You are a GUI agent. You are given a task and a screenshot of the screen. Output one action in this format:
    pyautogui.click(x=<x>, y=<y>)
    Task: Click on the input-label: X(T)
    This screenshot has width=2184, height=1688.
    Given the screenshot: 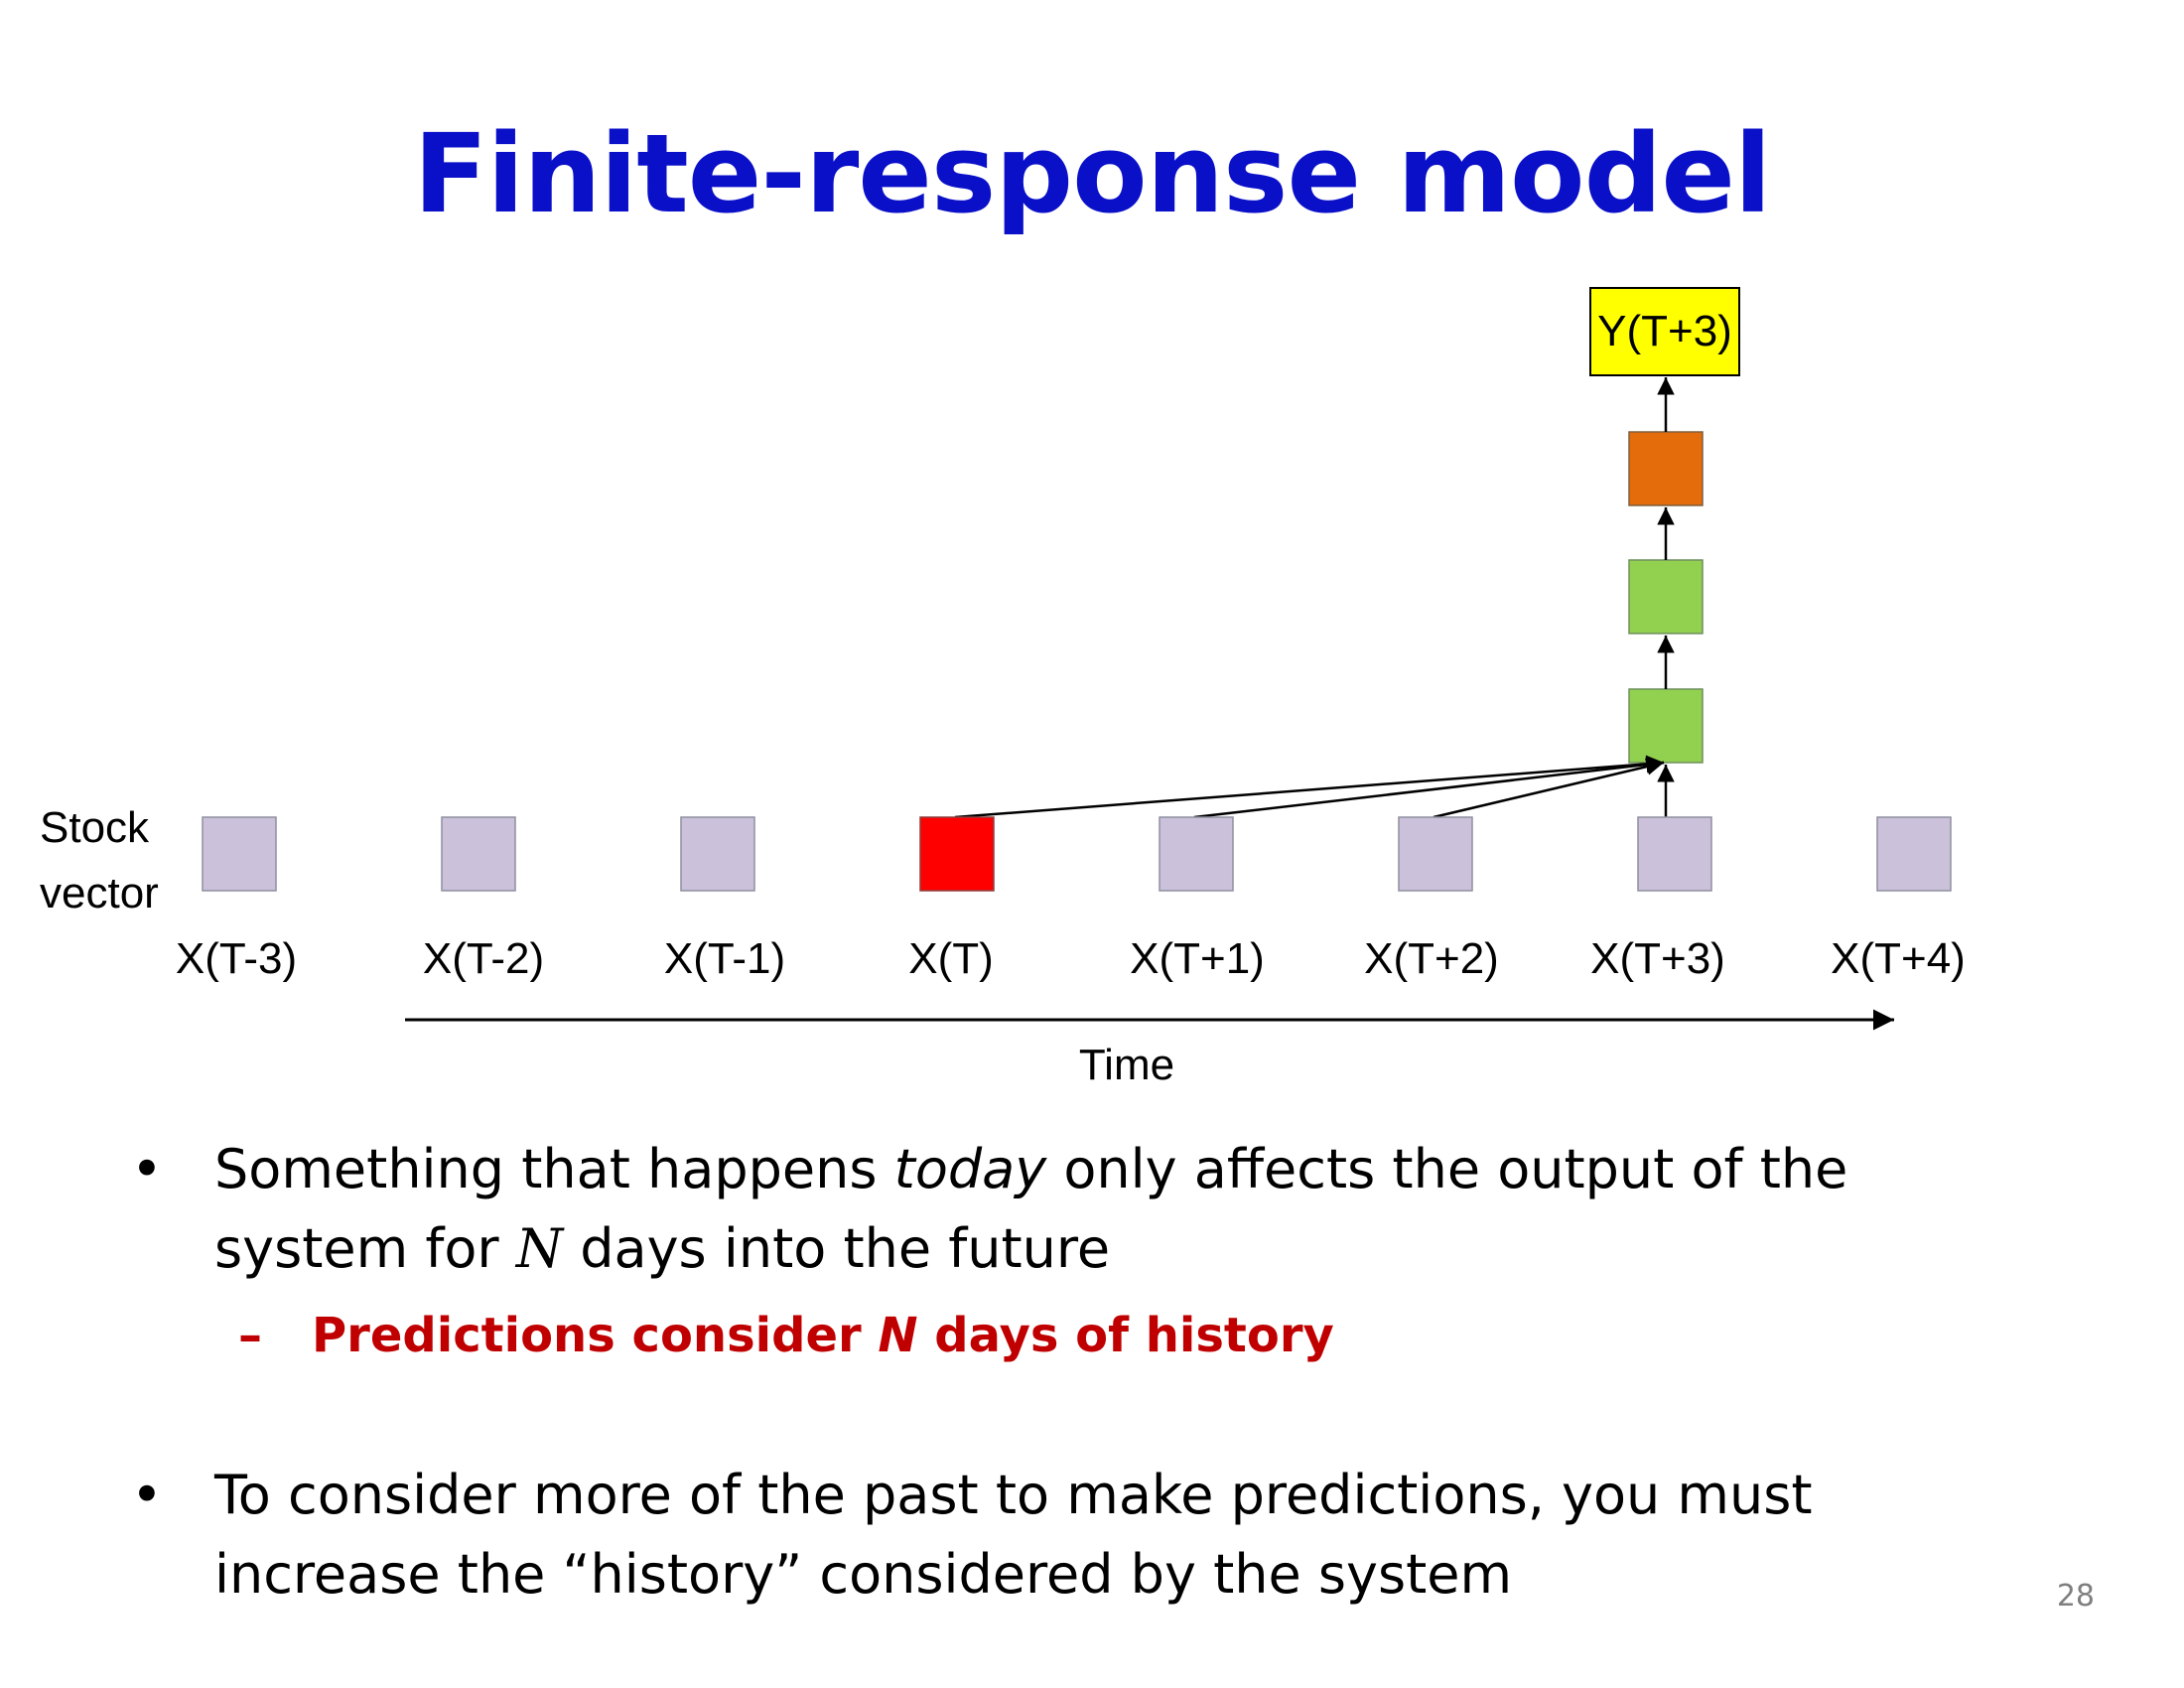 What is the action you would take?
    pyautogui.click(x=951, y=958)
    